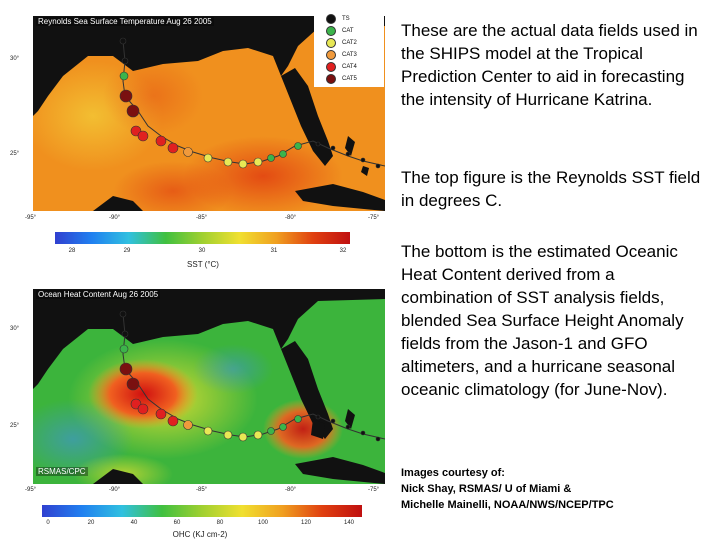 Image resolution: width=720 pixels, height=540 pixels. Describe the element at coordinates (453, 473) in the screenshot. I see `credit-line-1: Images courtesy of:` at that location.